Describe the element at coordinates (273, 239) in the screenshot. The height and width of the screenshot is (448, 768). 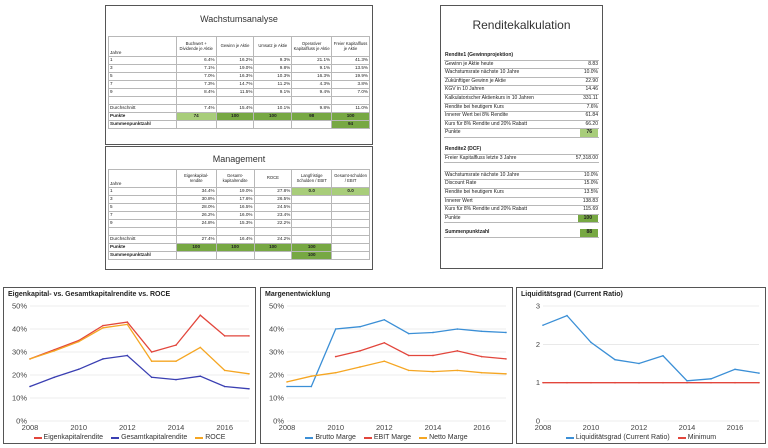
I see `cell: 24.2%` at that location.